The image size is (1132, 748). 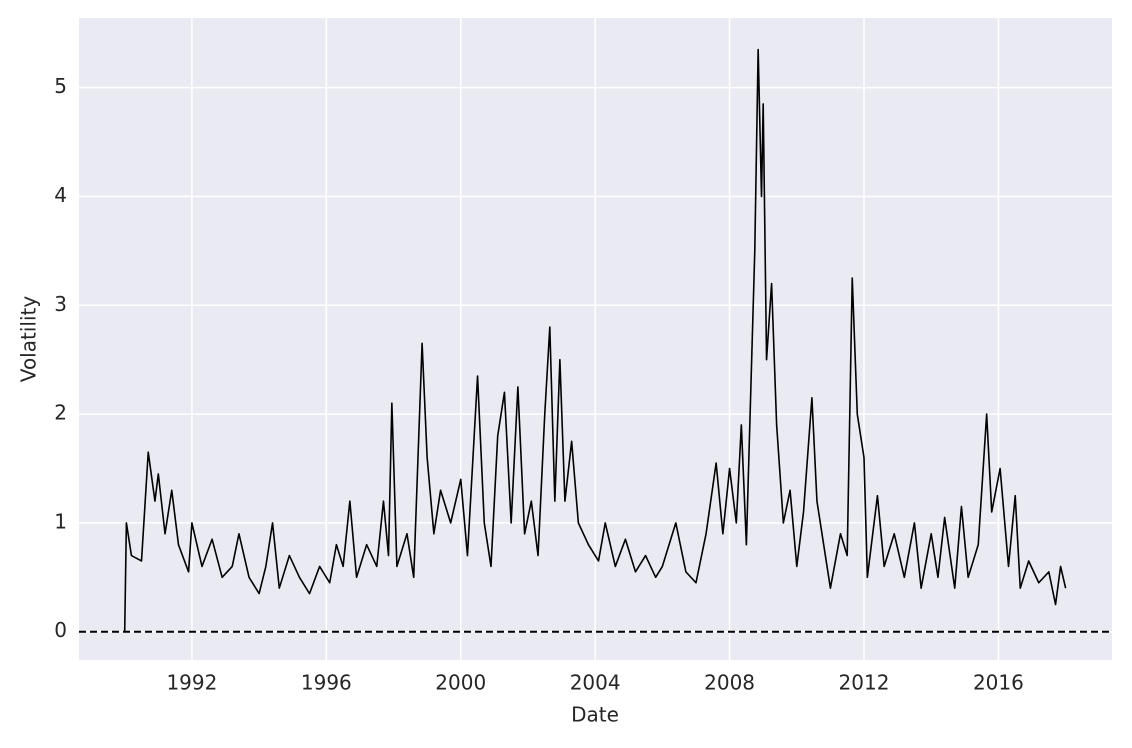 I want to click on y-tick-label: 4, so click(x=60, y=195).